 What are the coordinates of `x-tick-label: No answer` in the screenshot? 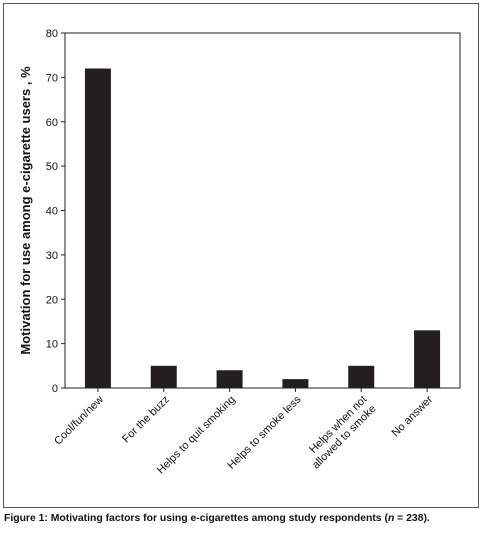 It's located at (413, 416).